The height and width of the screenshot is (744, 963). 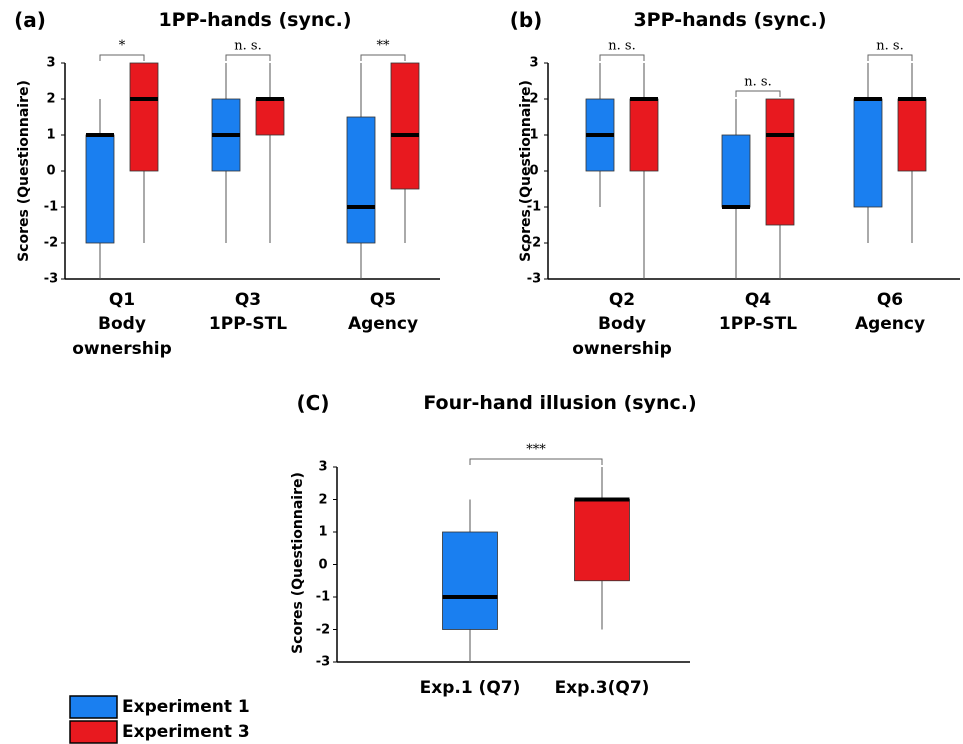 I want to click on x-tick-label: Exp.3(Q7), so click(x=602, y=688).